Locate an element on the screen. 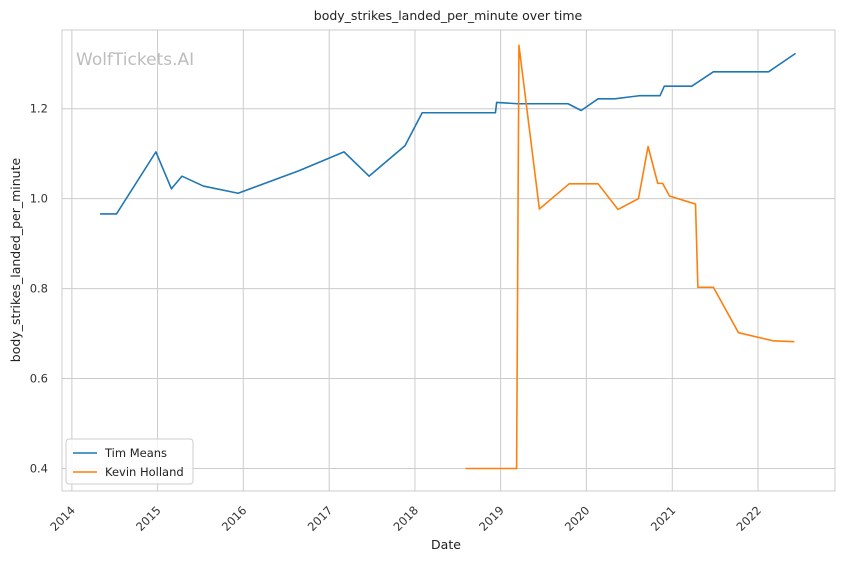 This screenshot has height=561, width=844. x-tick-label: 2020 is located at coordinates (577, 518).